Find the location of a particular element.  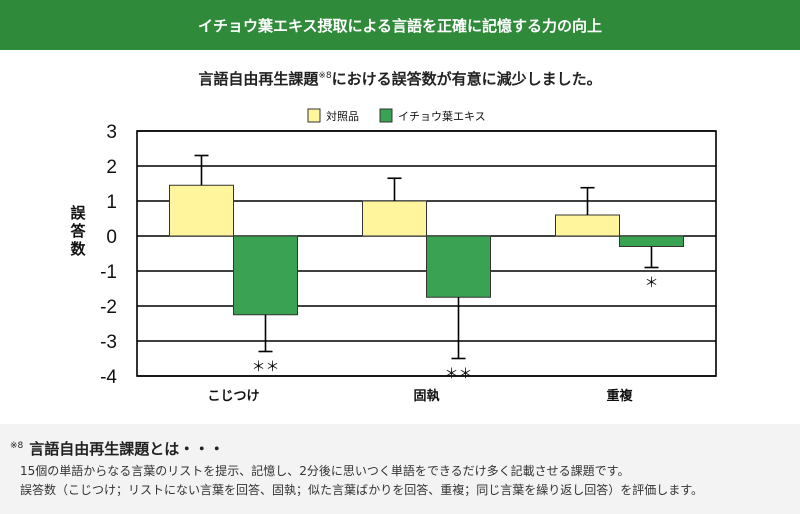

y-tick-label: 1 is located at coordinates (111, 202).